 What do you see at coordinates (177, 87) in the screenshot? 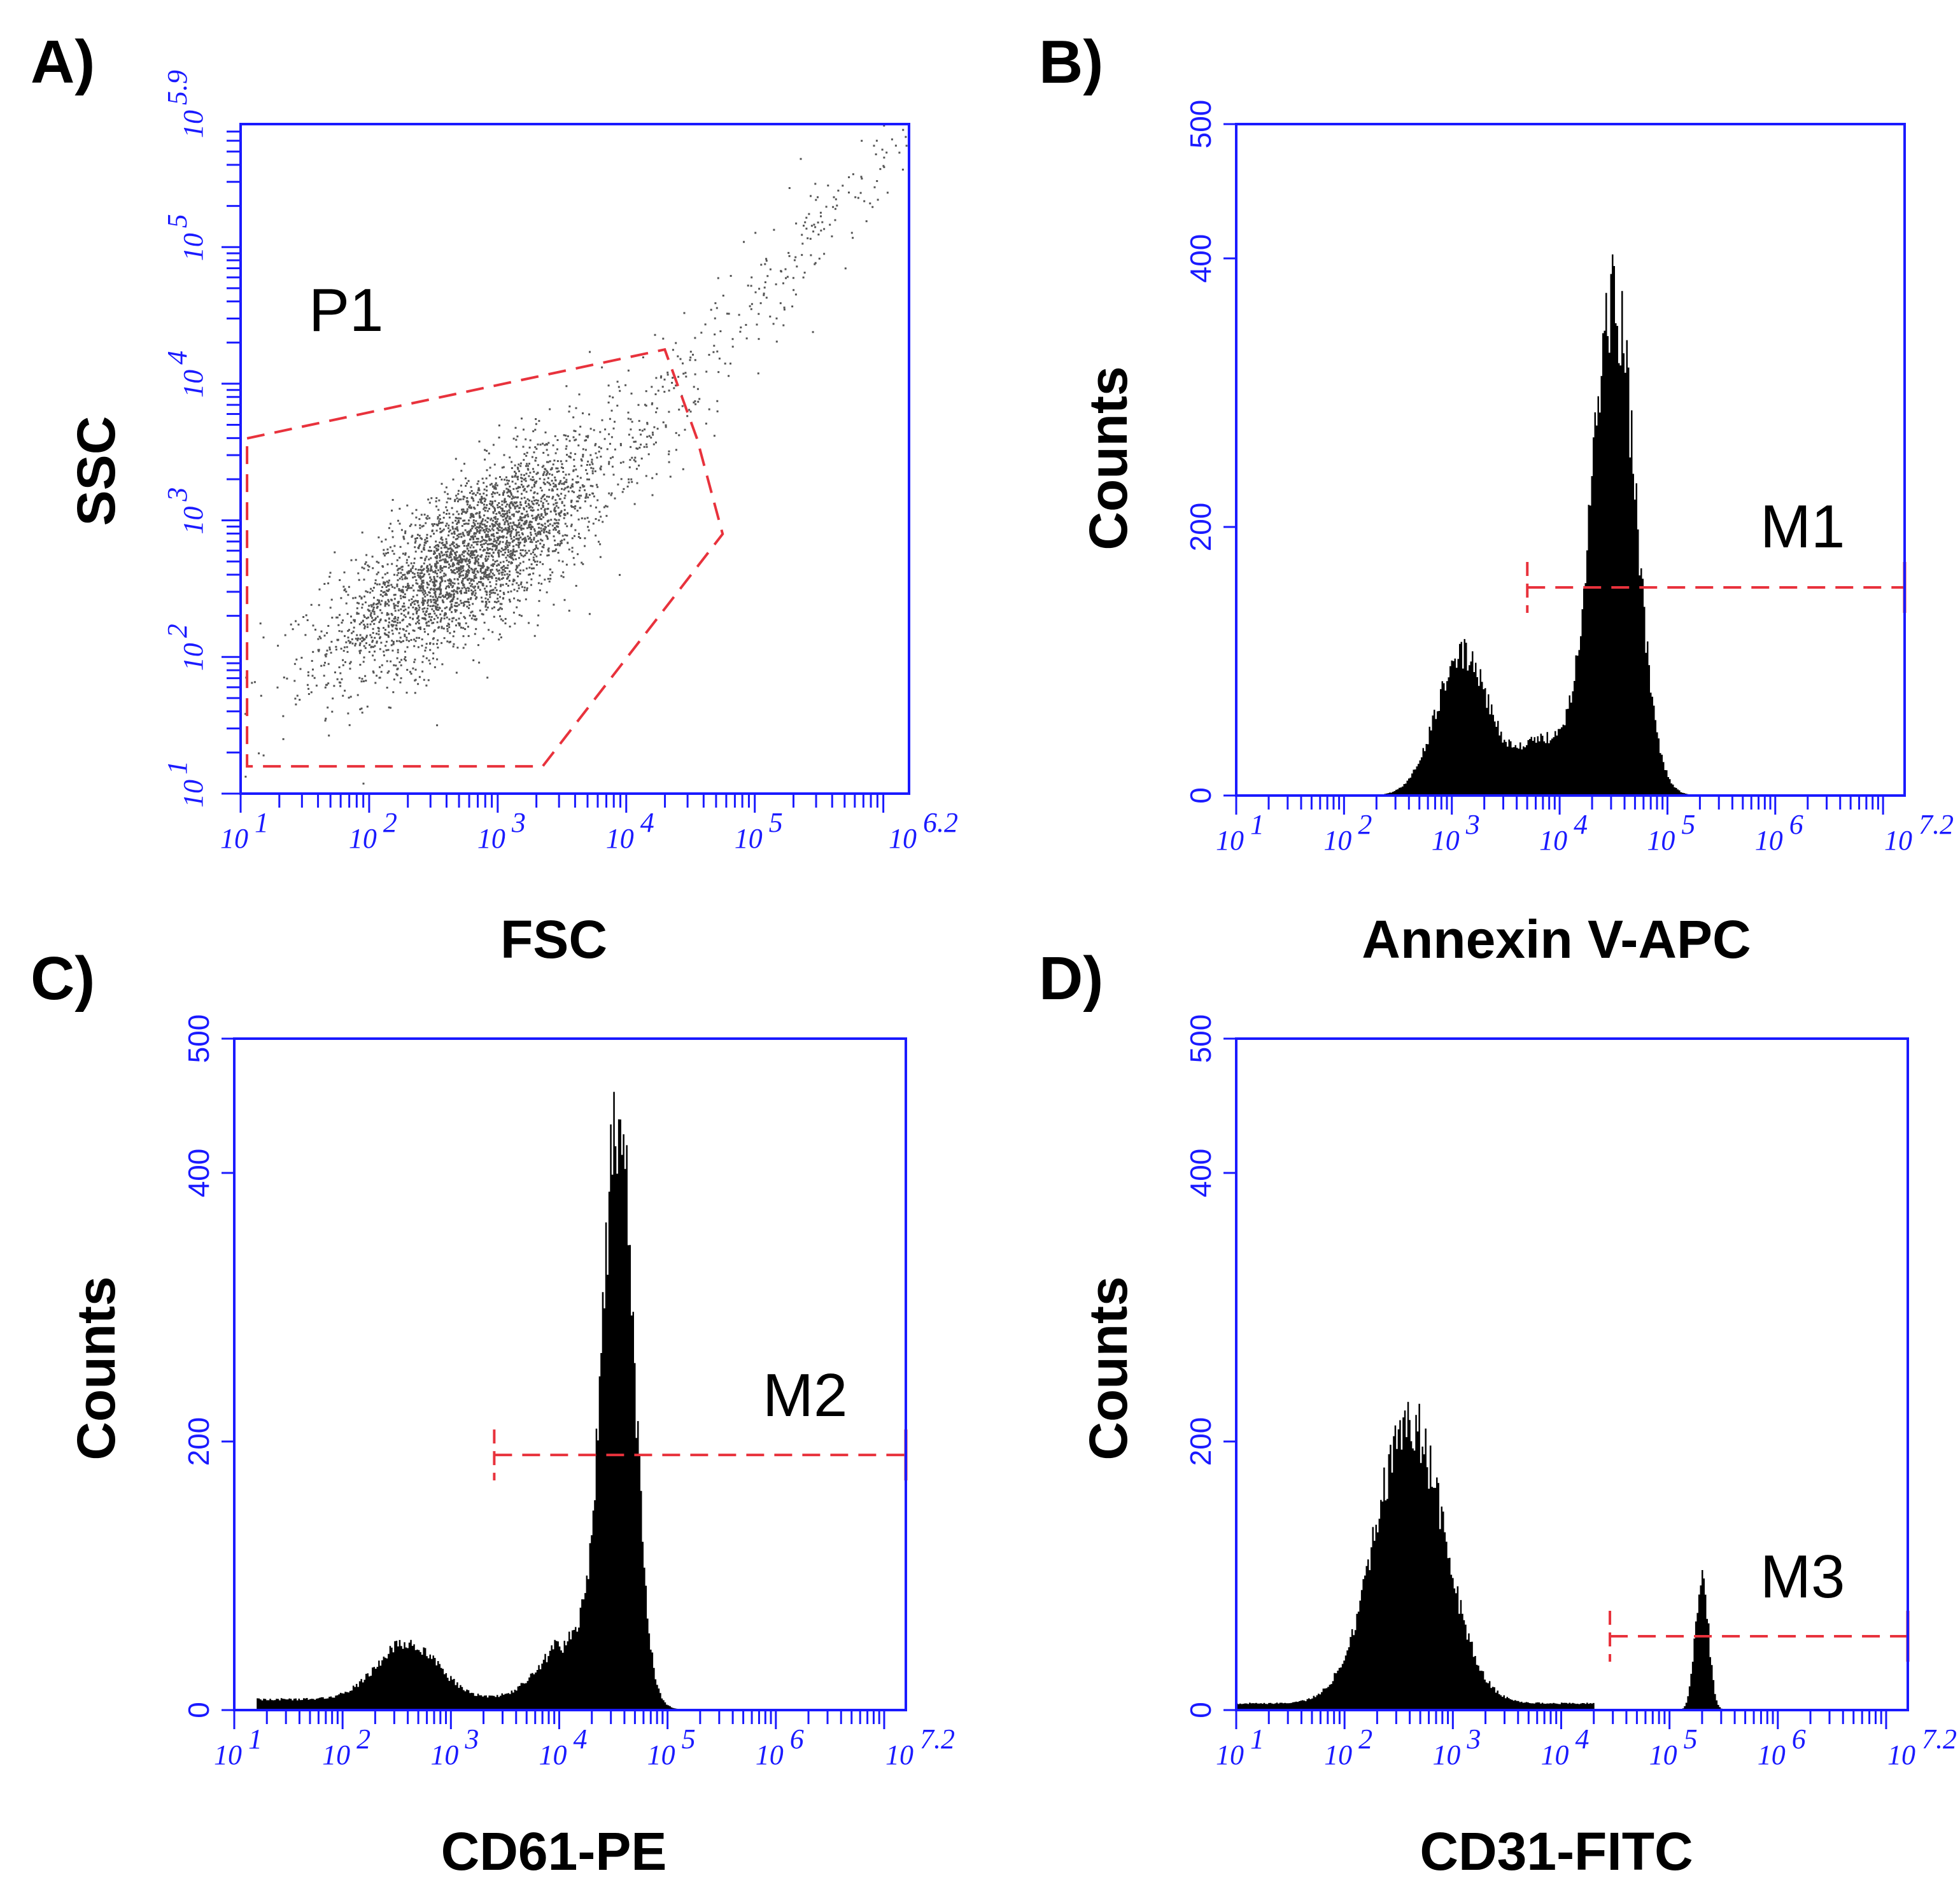
I see `panel-a-y-tick-exponent: 5.9` at bounding box center [177, 87].